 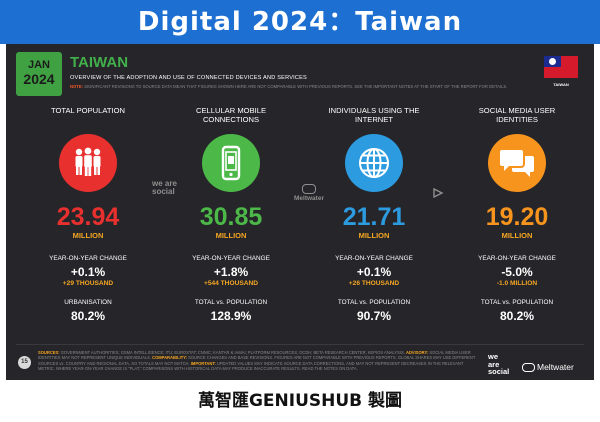 What do you see at coordinates (88, 302) in the screenshot?
I see `ratio-label: URBANISATION` at bounding box center [88, 302].